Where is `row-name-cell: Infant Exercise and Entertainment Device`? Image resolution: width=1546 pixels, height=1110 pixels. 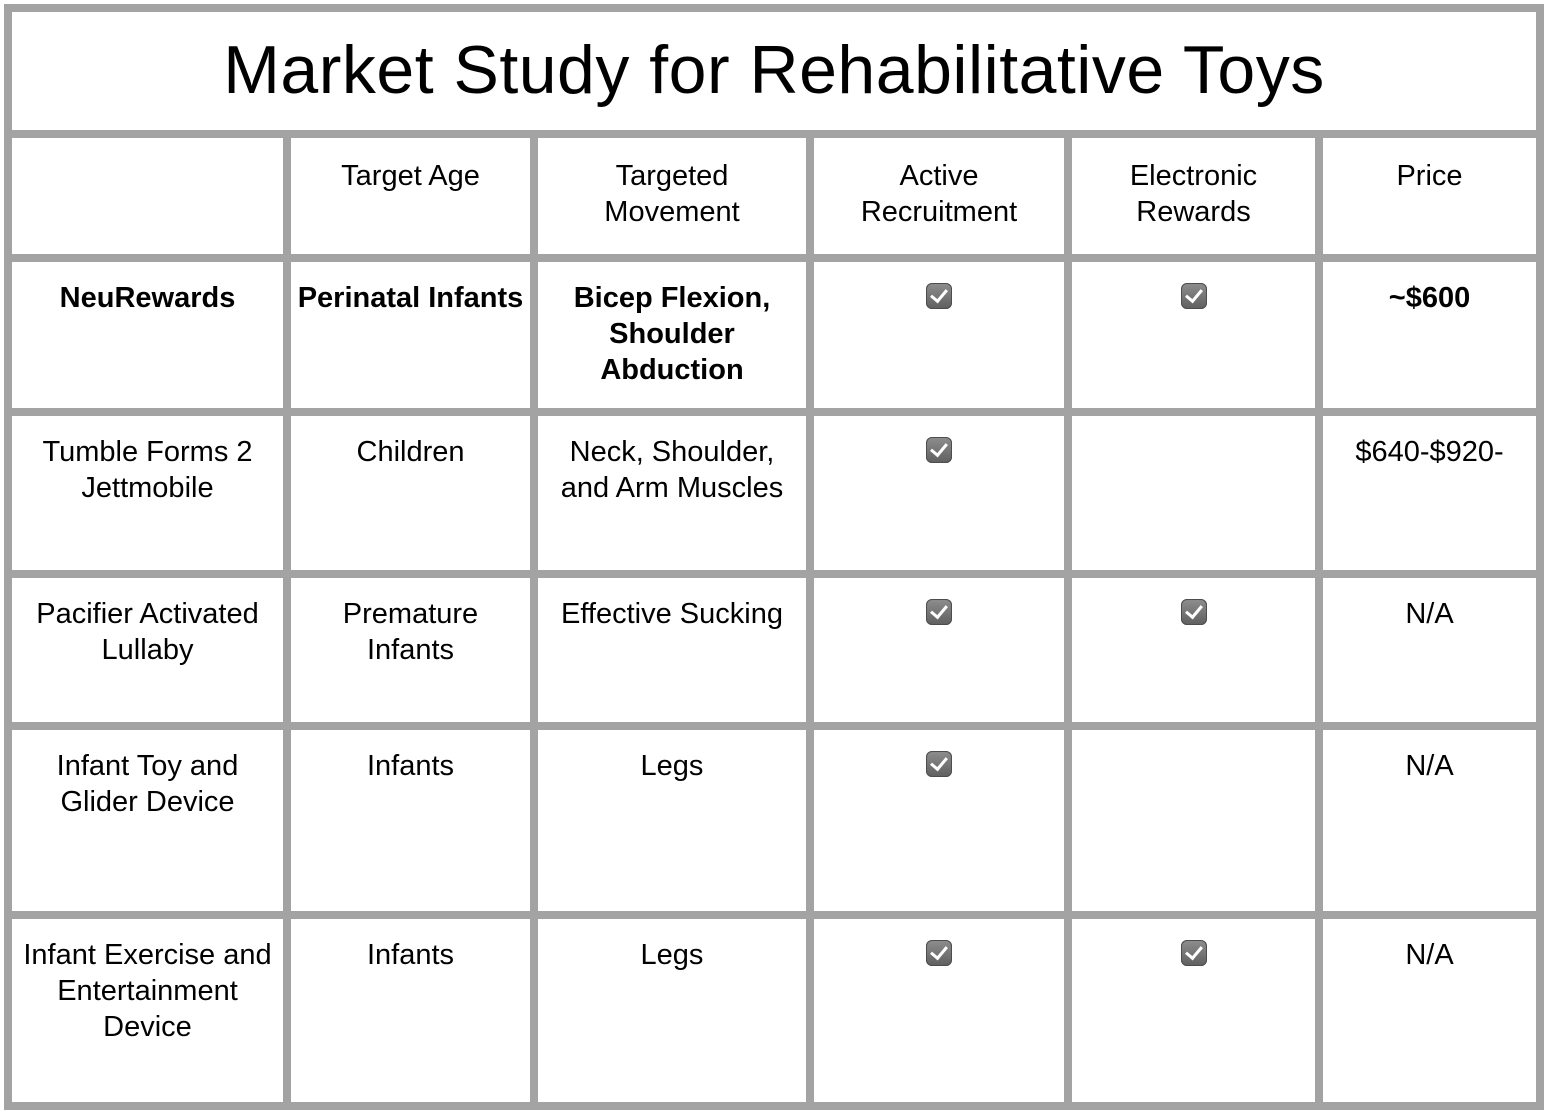
row-name-cell: Infant Exercise and Entertainment Device is located at coordinates (147, 1010).